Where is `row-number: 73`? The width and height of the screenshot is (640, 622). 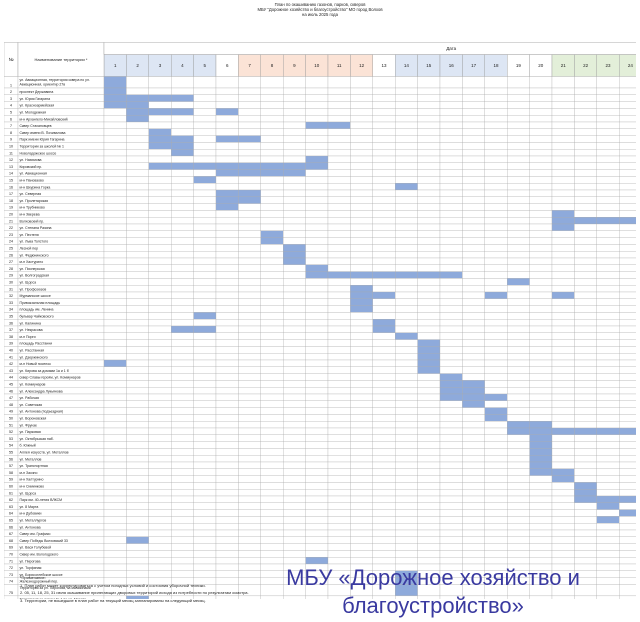
row-number: 73 is located at coordinates (11, 575).